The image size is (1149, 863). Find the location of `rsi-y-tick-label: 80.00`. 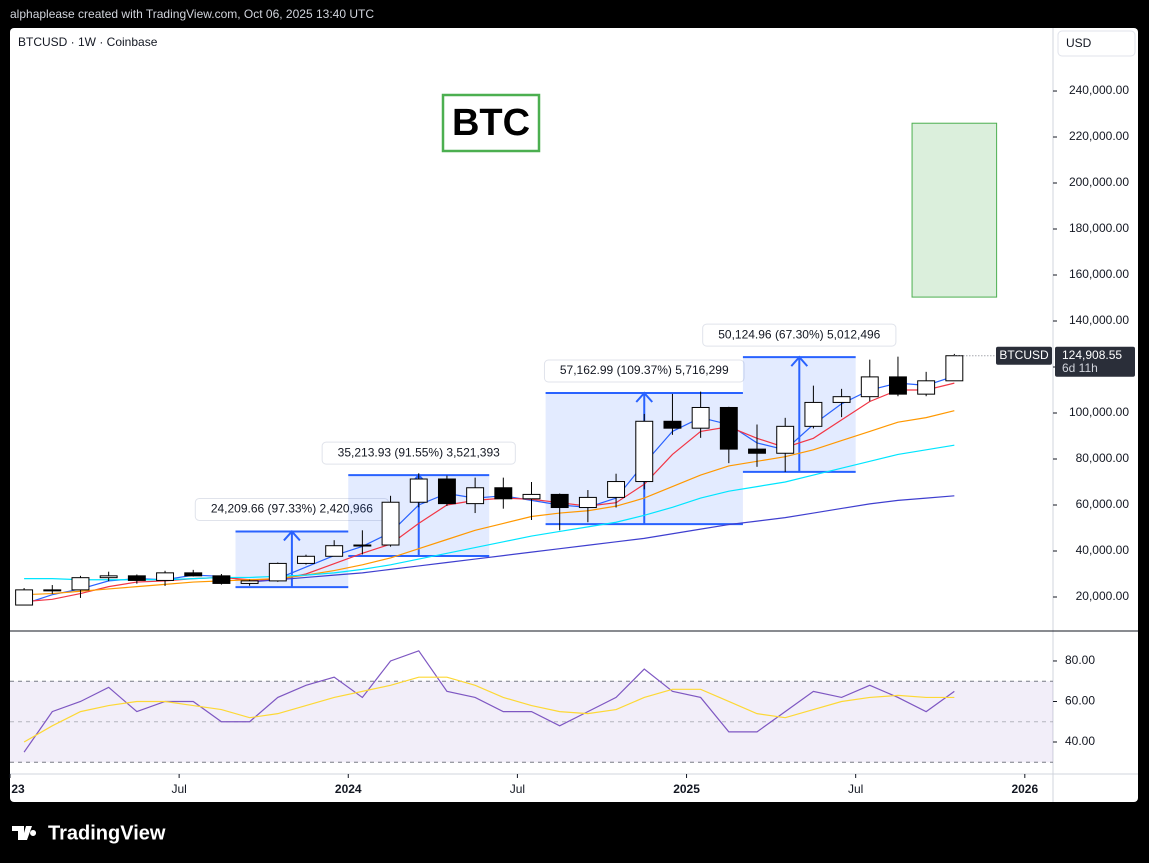

rsi-y-tick-label: 80.00 is located at coordinates (1080, 660).